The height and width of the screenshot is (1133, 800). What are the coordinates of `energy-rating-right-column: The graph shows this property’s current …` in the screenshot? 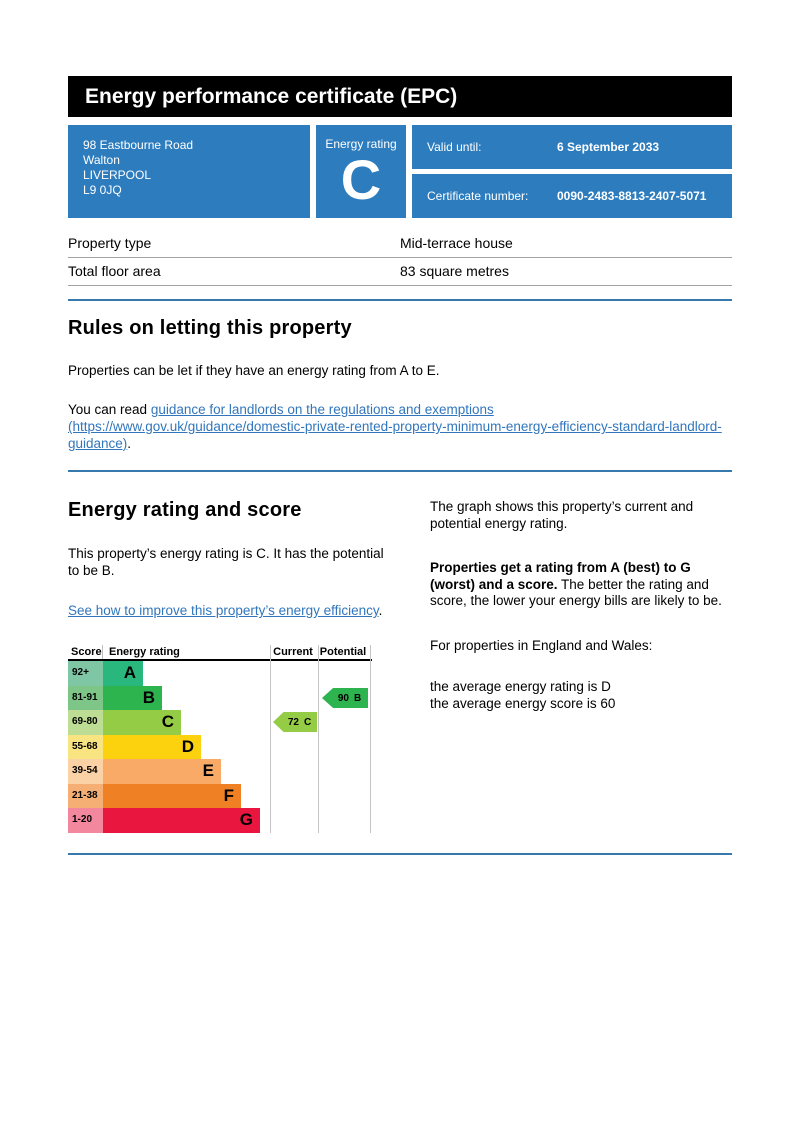 It's located at (581, 666).